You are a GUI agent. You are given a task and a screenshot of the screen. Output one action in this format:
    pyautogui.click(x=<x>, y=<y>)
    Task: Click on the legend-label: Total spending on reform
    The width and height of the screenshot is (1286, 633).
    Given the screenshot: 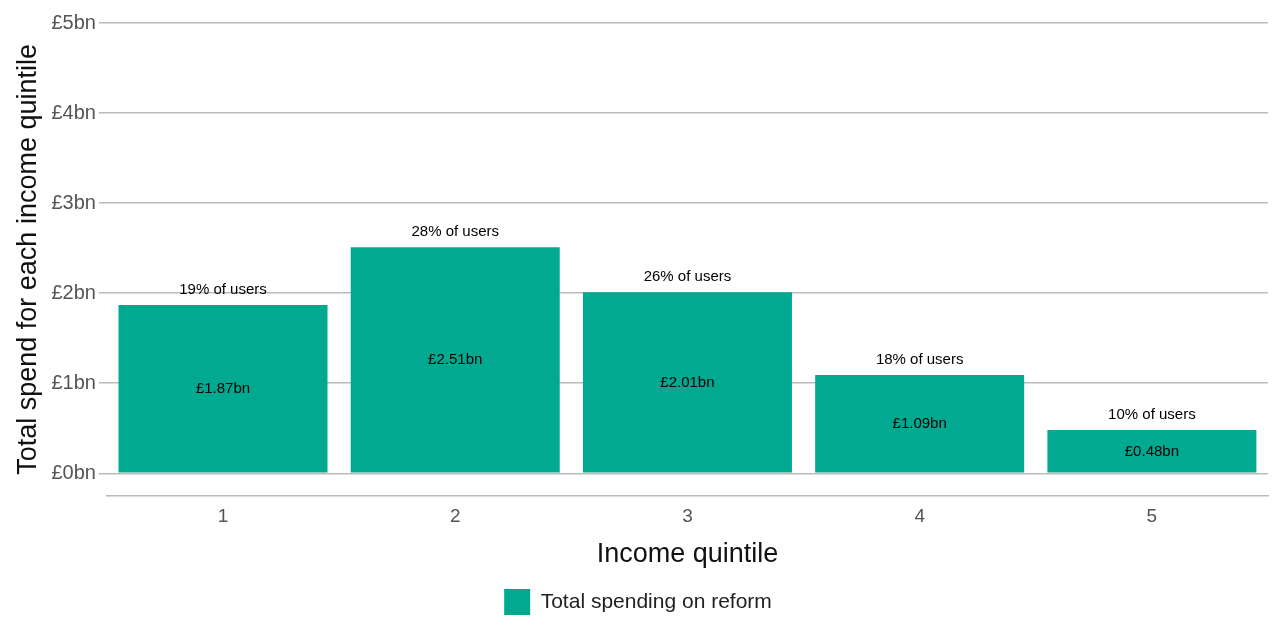 What is the action you would take?
    pyautogui.click(x=656, y=600)
    